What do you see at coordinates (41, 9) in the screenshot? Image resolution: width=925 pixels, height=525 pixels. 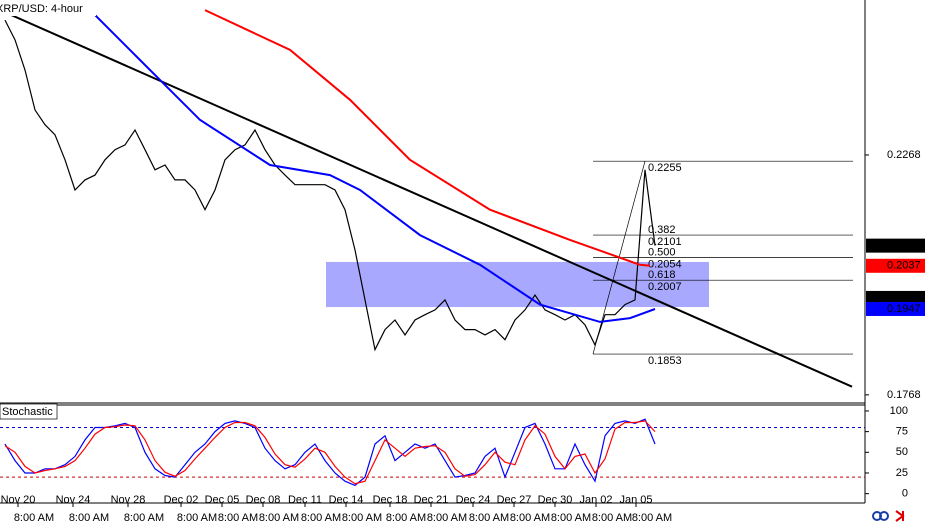 I see `chart-title: XRP/USD: 4-hour` at bounding box center [41, 9].